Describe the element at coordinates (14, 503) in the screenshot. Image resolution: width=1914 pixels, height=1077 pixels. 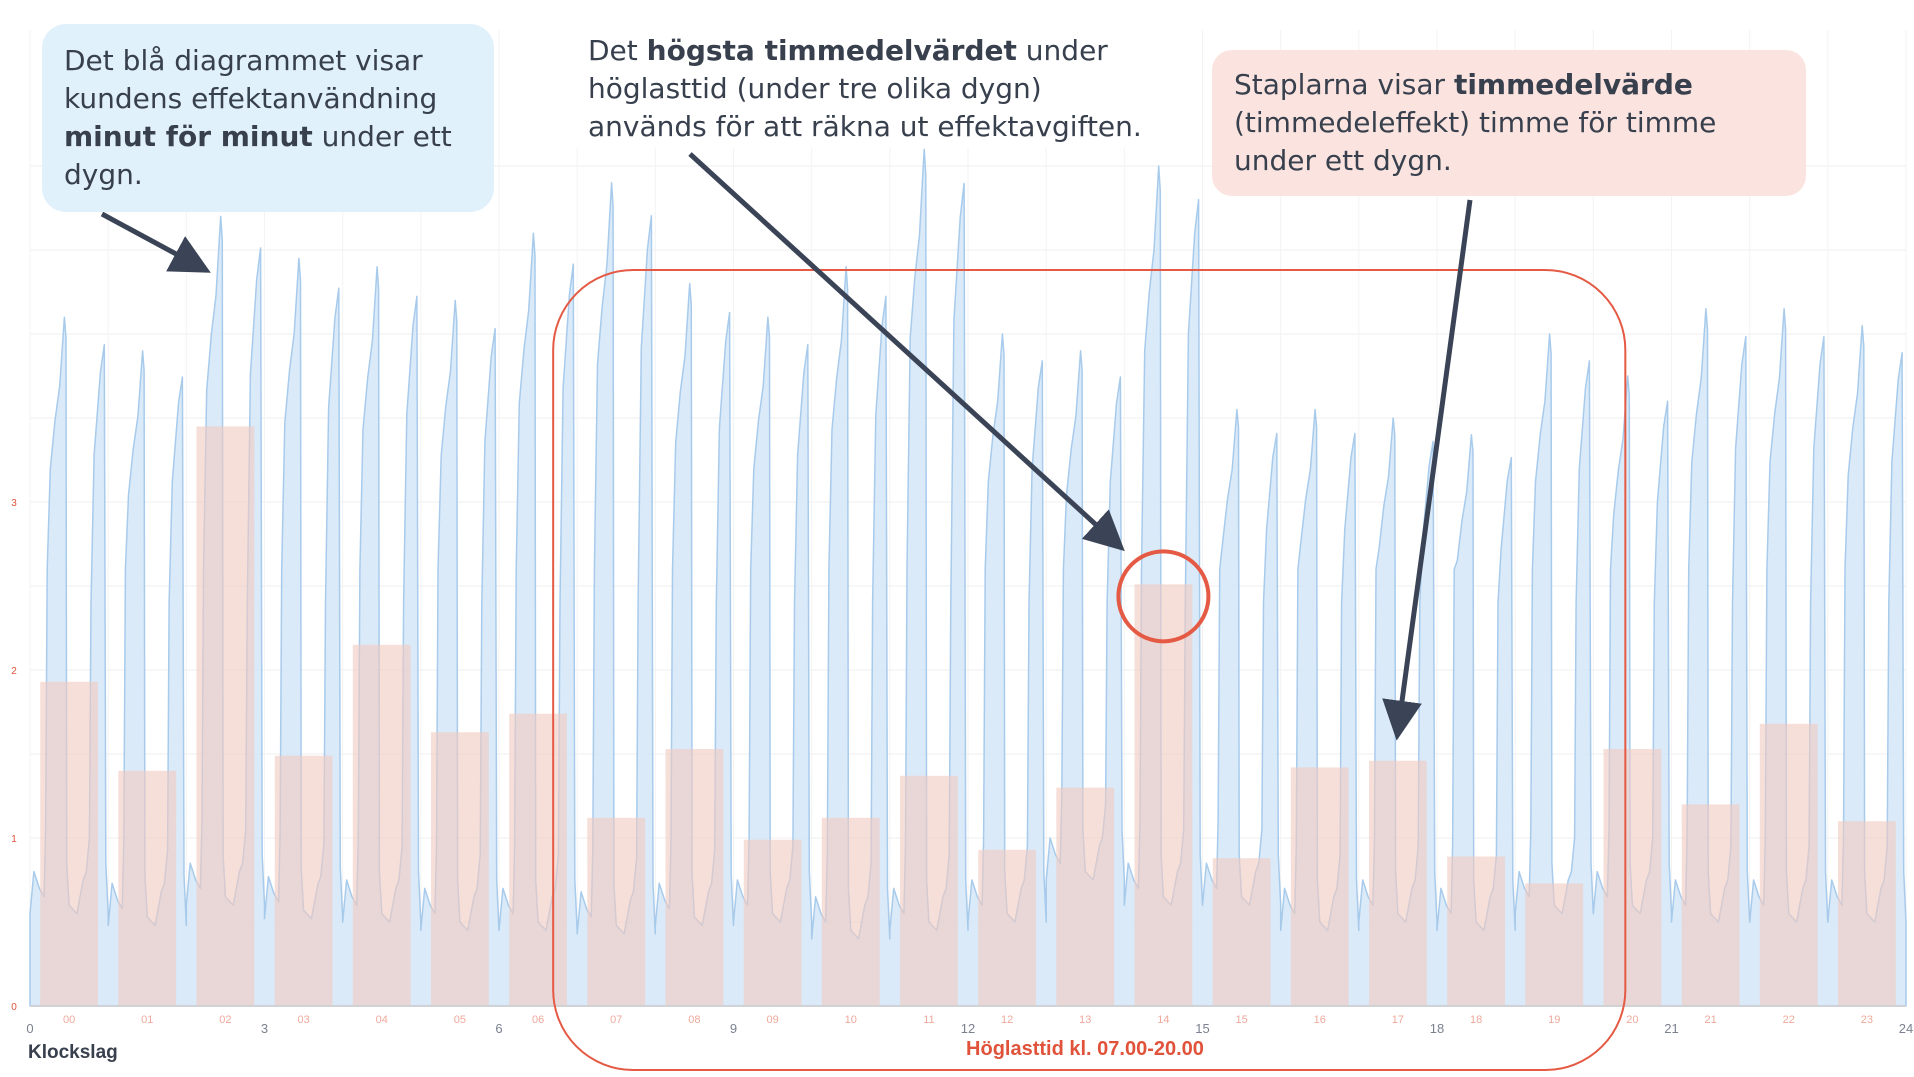
I see `y-tick-label: 3` at that location.